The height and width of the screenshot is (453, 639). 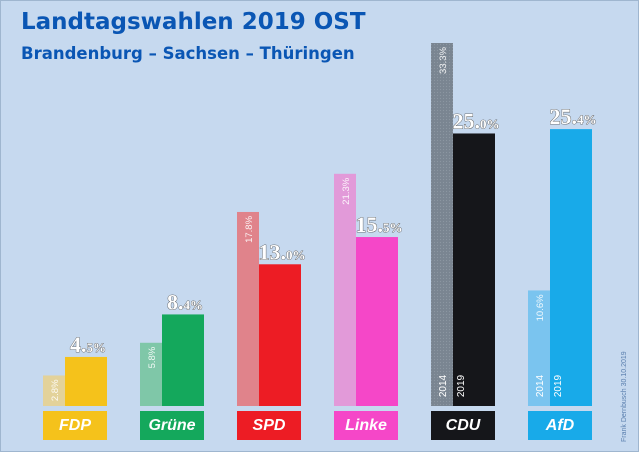 What do you see at coordinates (269, 425) in the screenshot?
I see `category-label-spd: SPD` at bounding box center [269, 425].